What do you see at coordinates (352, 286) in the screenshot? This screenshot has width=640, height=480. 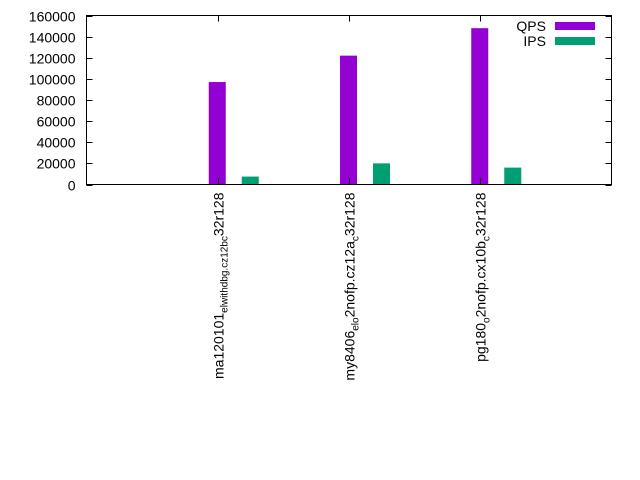 I see `x-category-label-2: my8406elo2nofp.cz12ac32r128` at bounding box center [352, 286].